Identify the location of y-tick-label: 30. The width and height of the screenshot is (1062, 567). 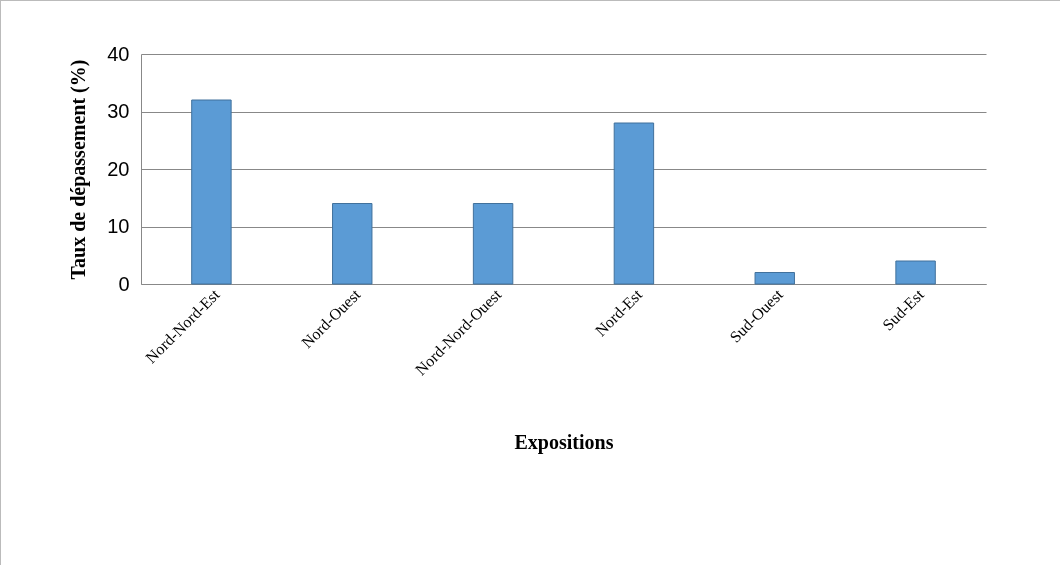
(118, 111).